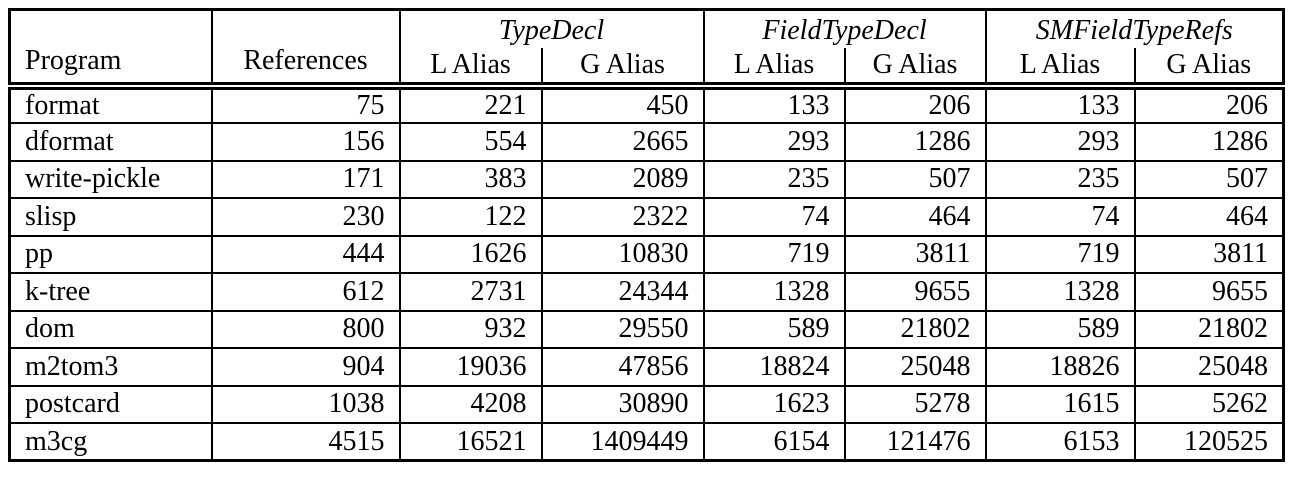 Image resolution: width=1290 pixels, height=500 pixels. Describe the element at coordinates (470, 104) in the screenshot. I see `value-cell: 221` at that location.